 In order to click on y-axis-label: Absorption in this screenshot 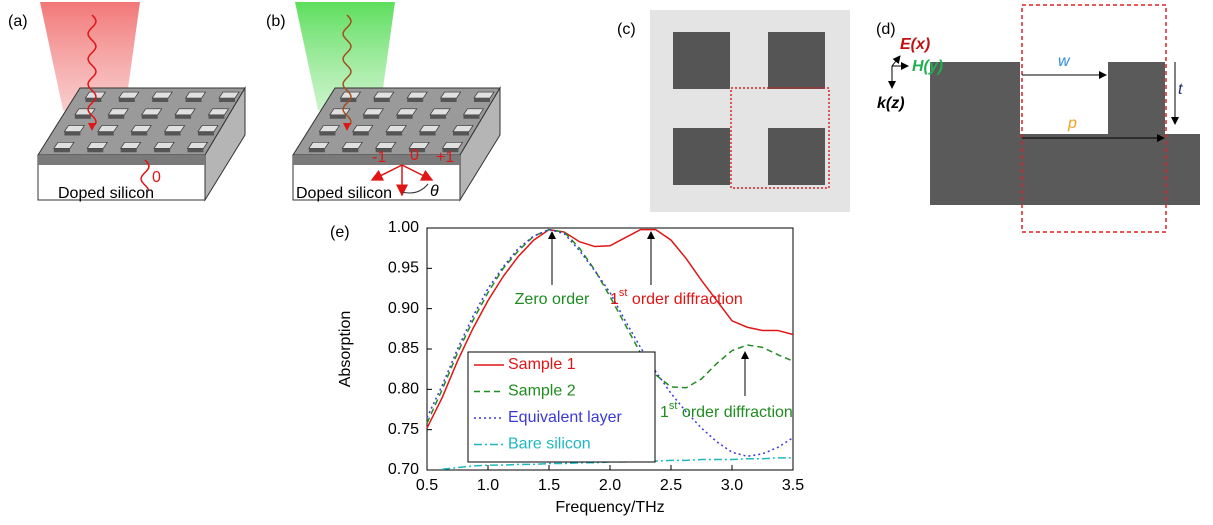, I will do `click(345, 349)`.